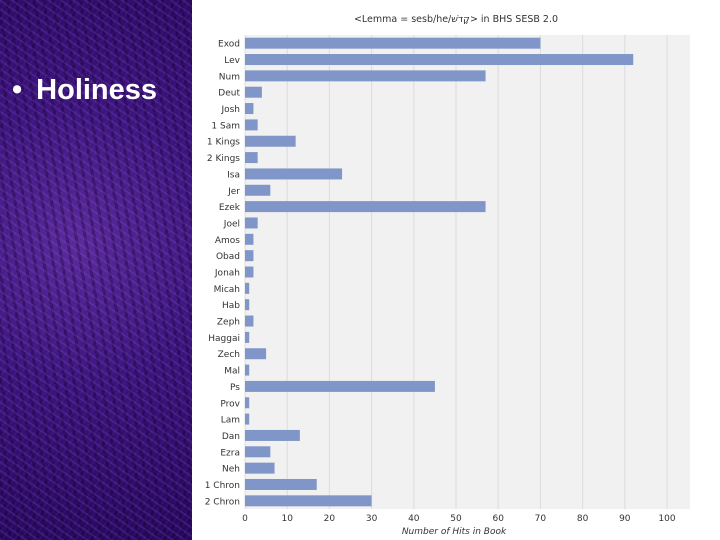 This screenshot has height=540, width=720. Describe the element at coordinates (251, 158) in the screenshot. I see `bar-2-kings` at that location.